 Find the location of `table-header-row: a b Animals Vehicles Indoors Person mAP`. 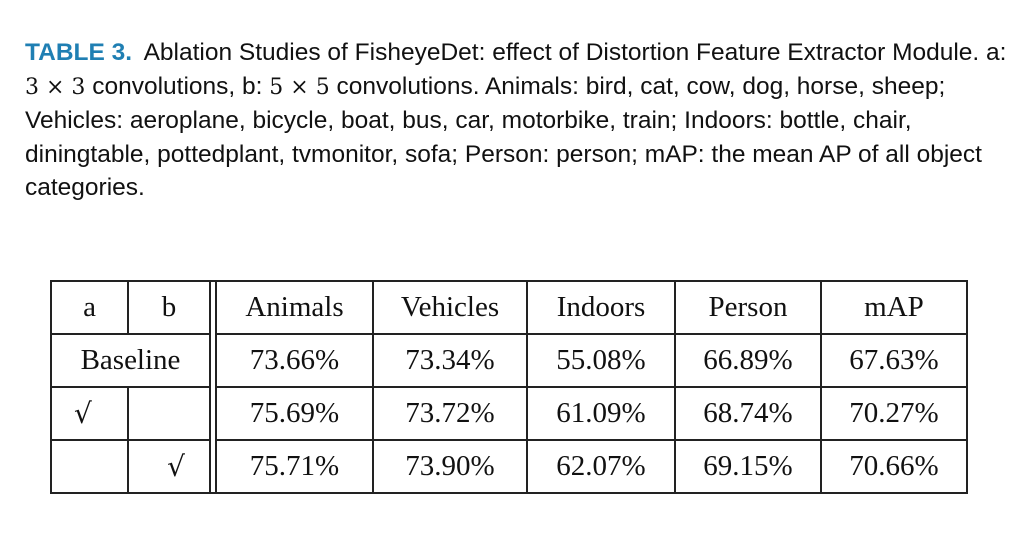

table-header-row: a b Animals Vehicles Indoors Person mAP is located at coordinates (509, 307).